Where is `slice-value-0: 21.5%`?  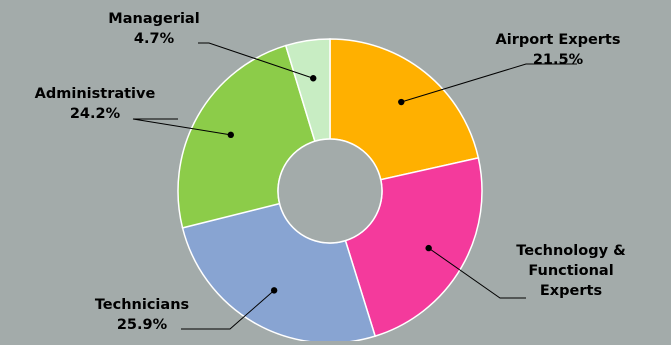
slice-value-0: 21.5% is located at coordinates (558, 60).